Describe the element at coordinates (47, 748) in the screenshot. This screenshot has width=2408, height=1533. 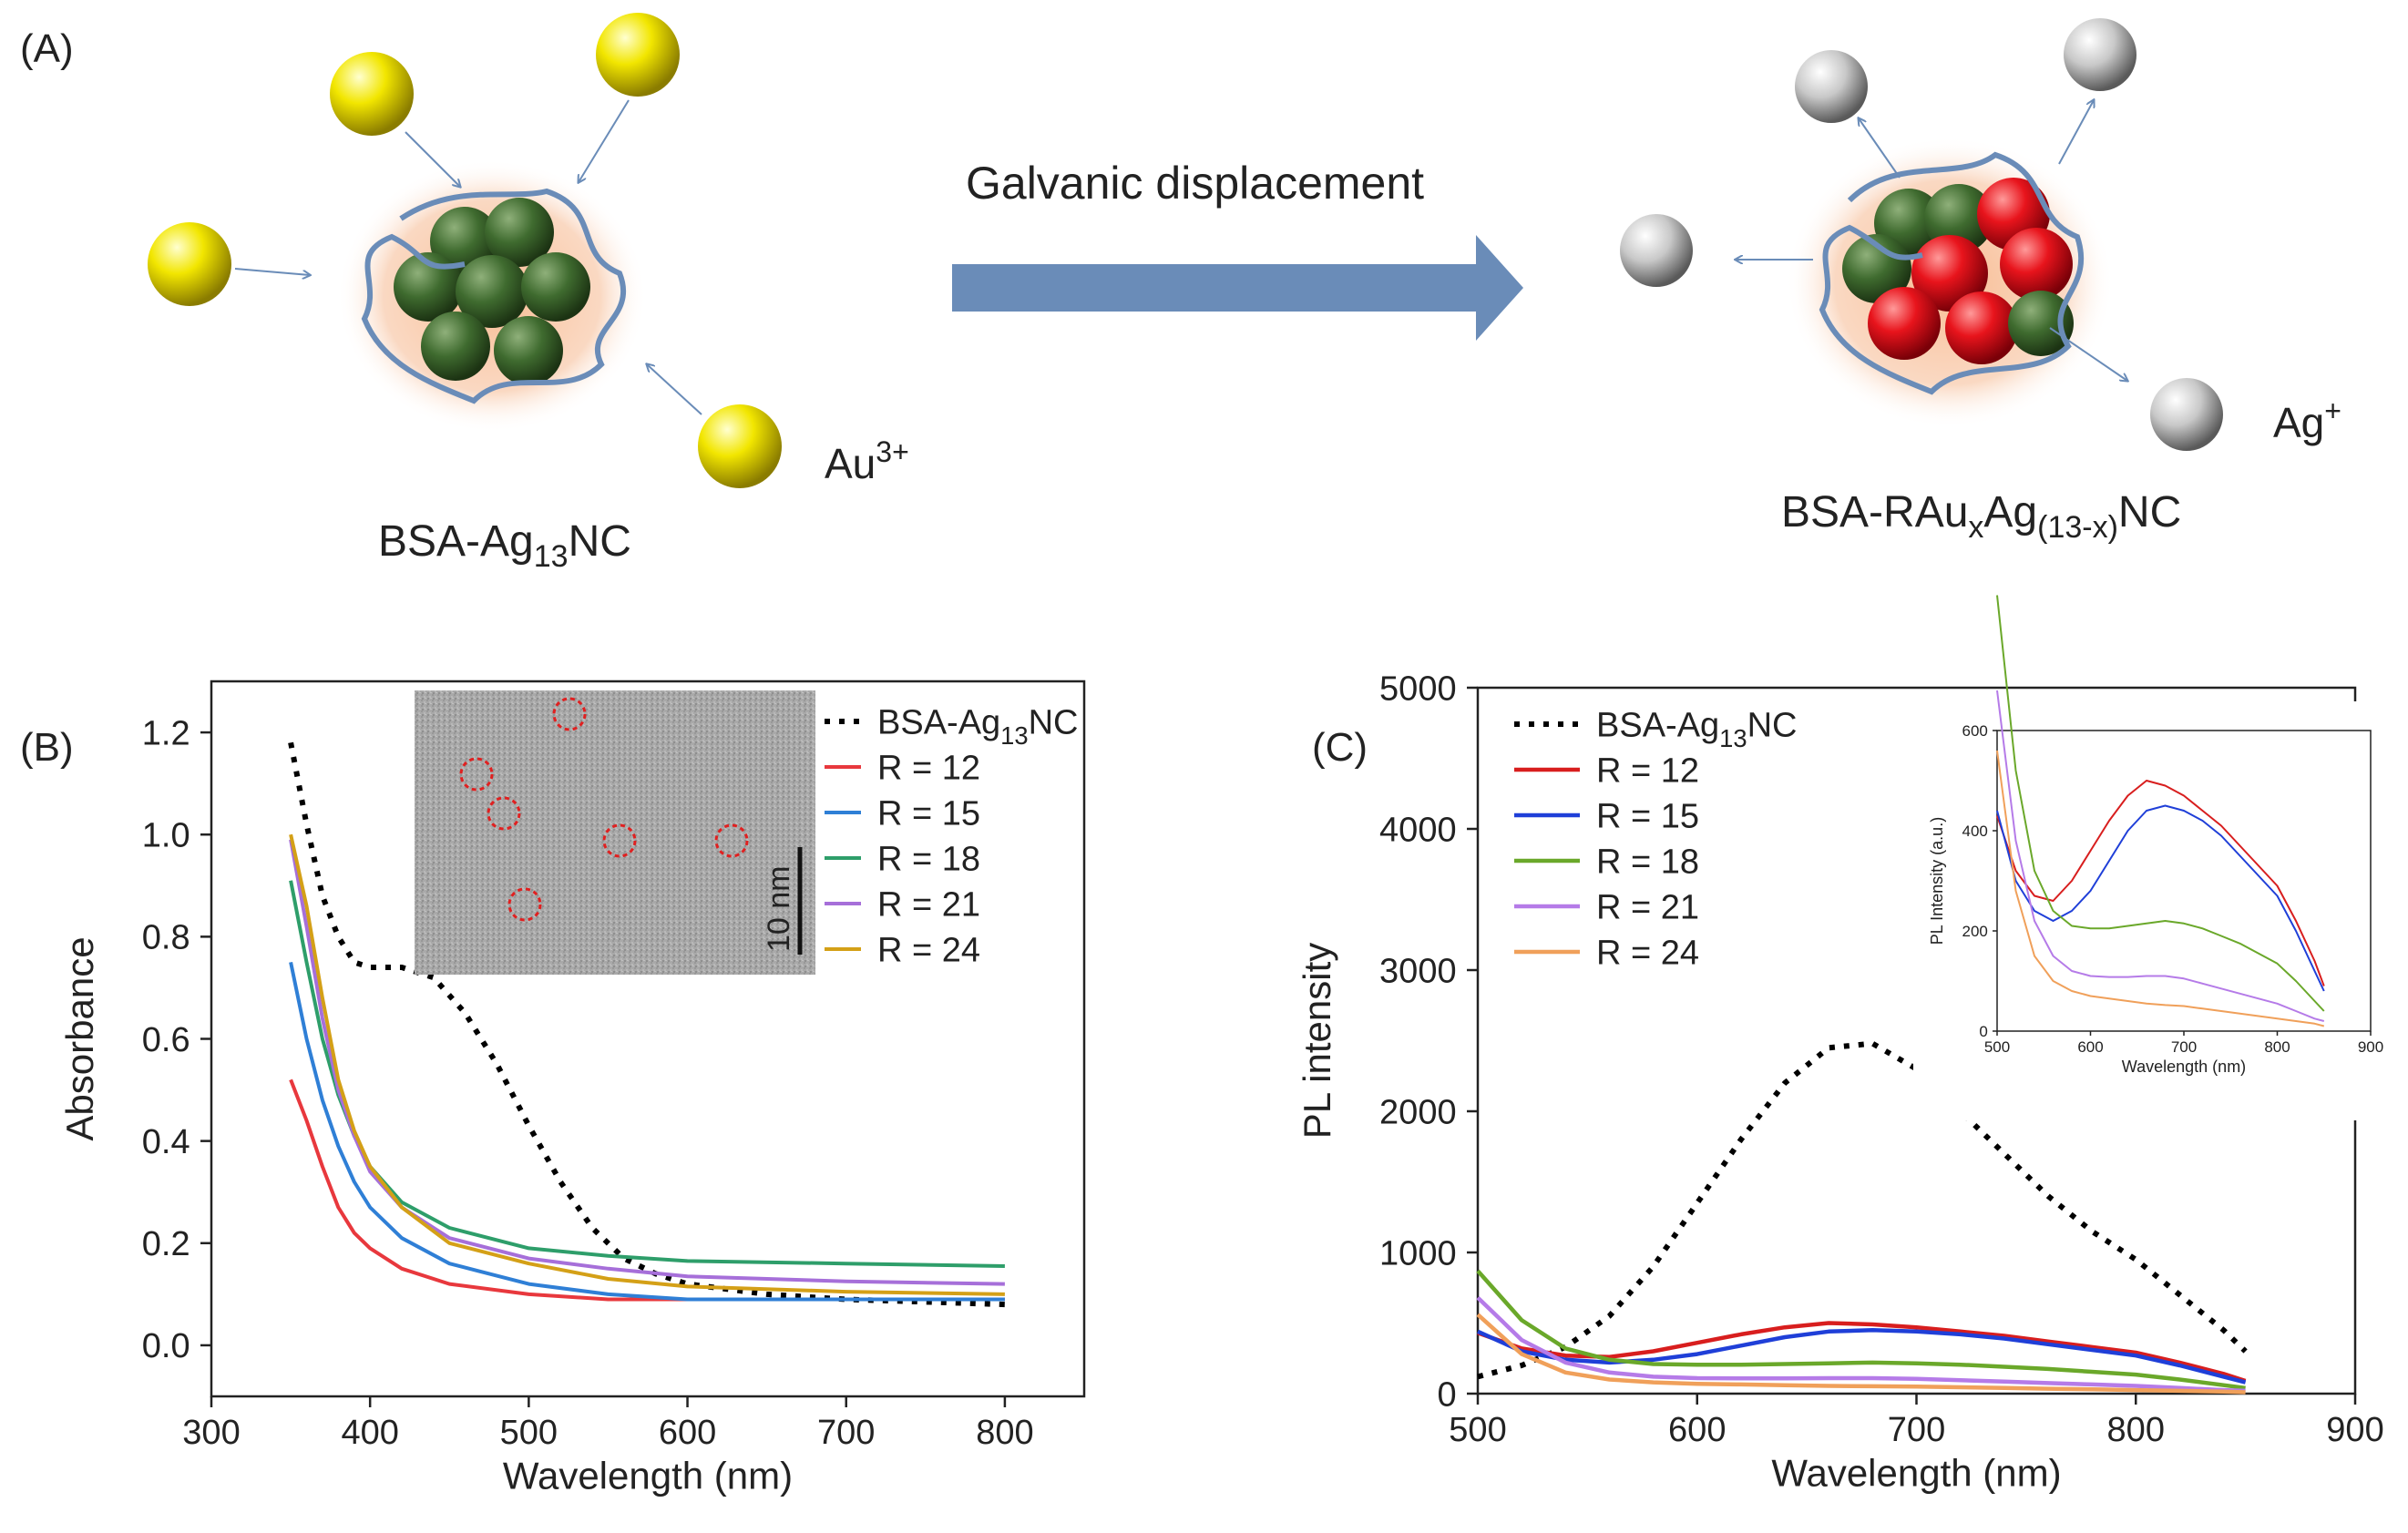
I see `panel-b-label: (B)` at that location.